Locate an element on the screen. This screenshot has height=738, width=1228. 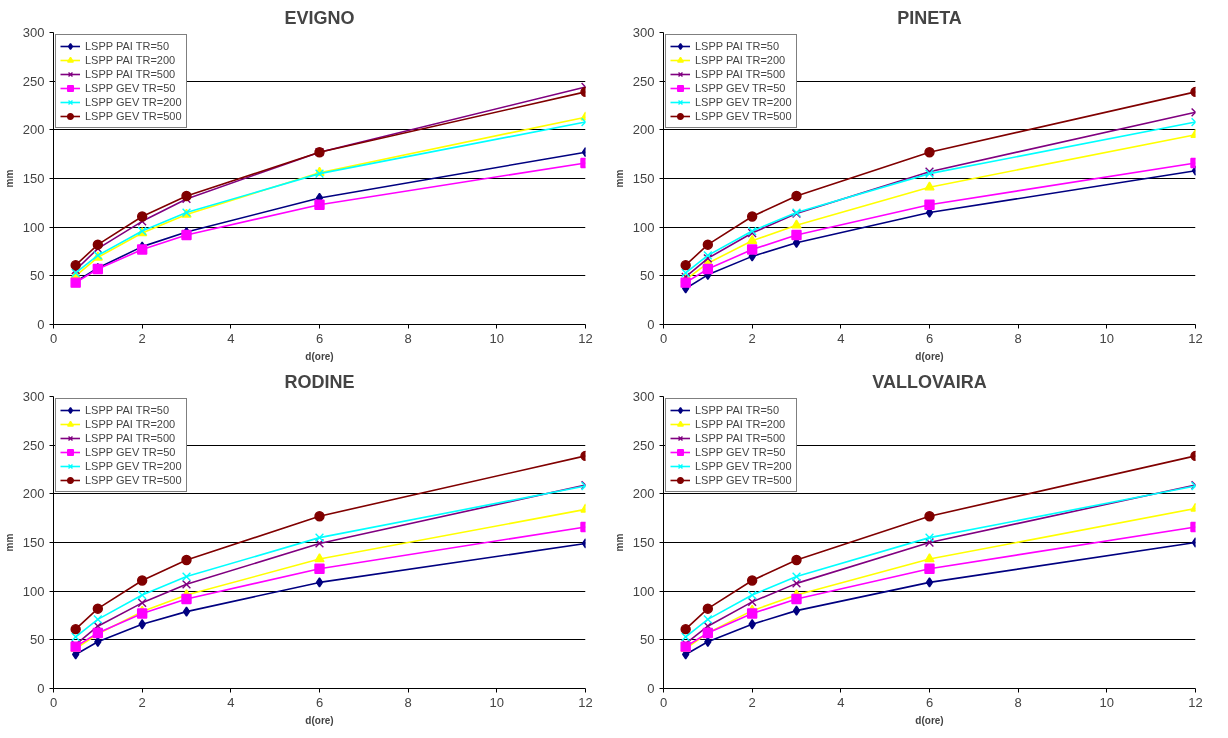
chart-title: VALLOVAIRA is located at coordinates (929, 381).